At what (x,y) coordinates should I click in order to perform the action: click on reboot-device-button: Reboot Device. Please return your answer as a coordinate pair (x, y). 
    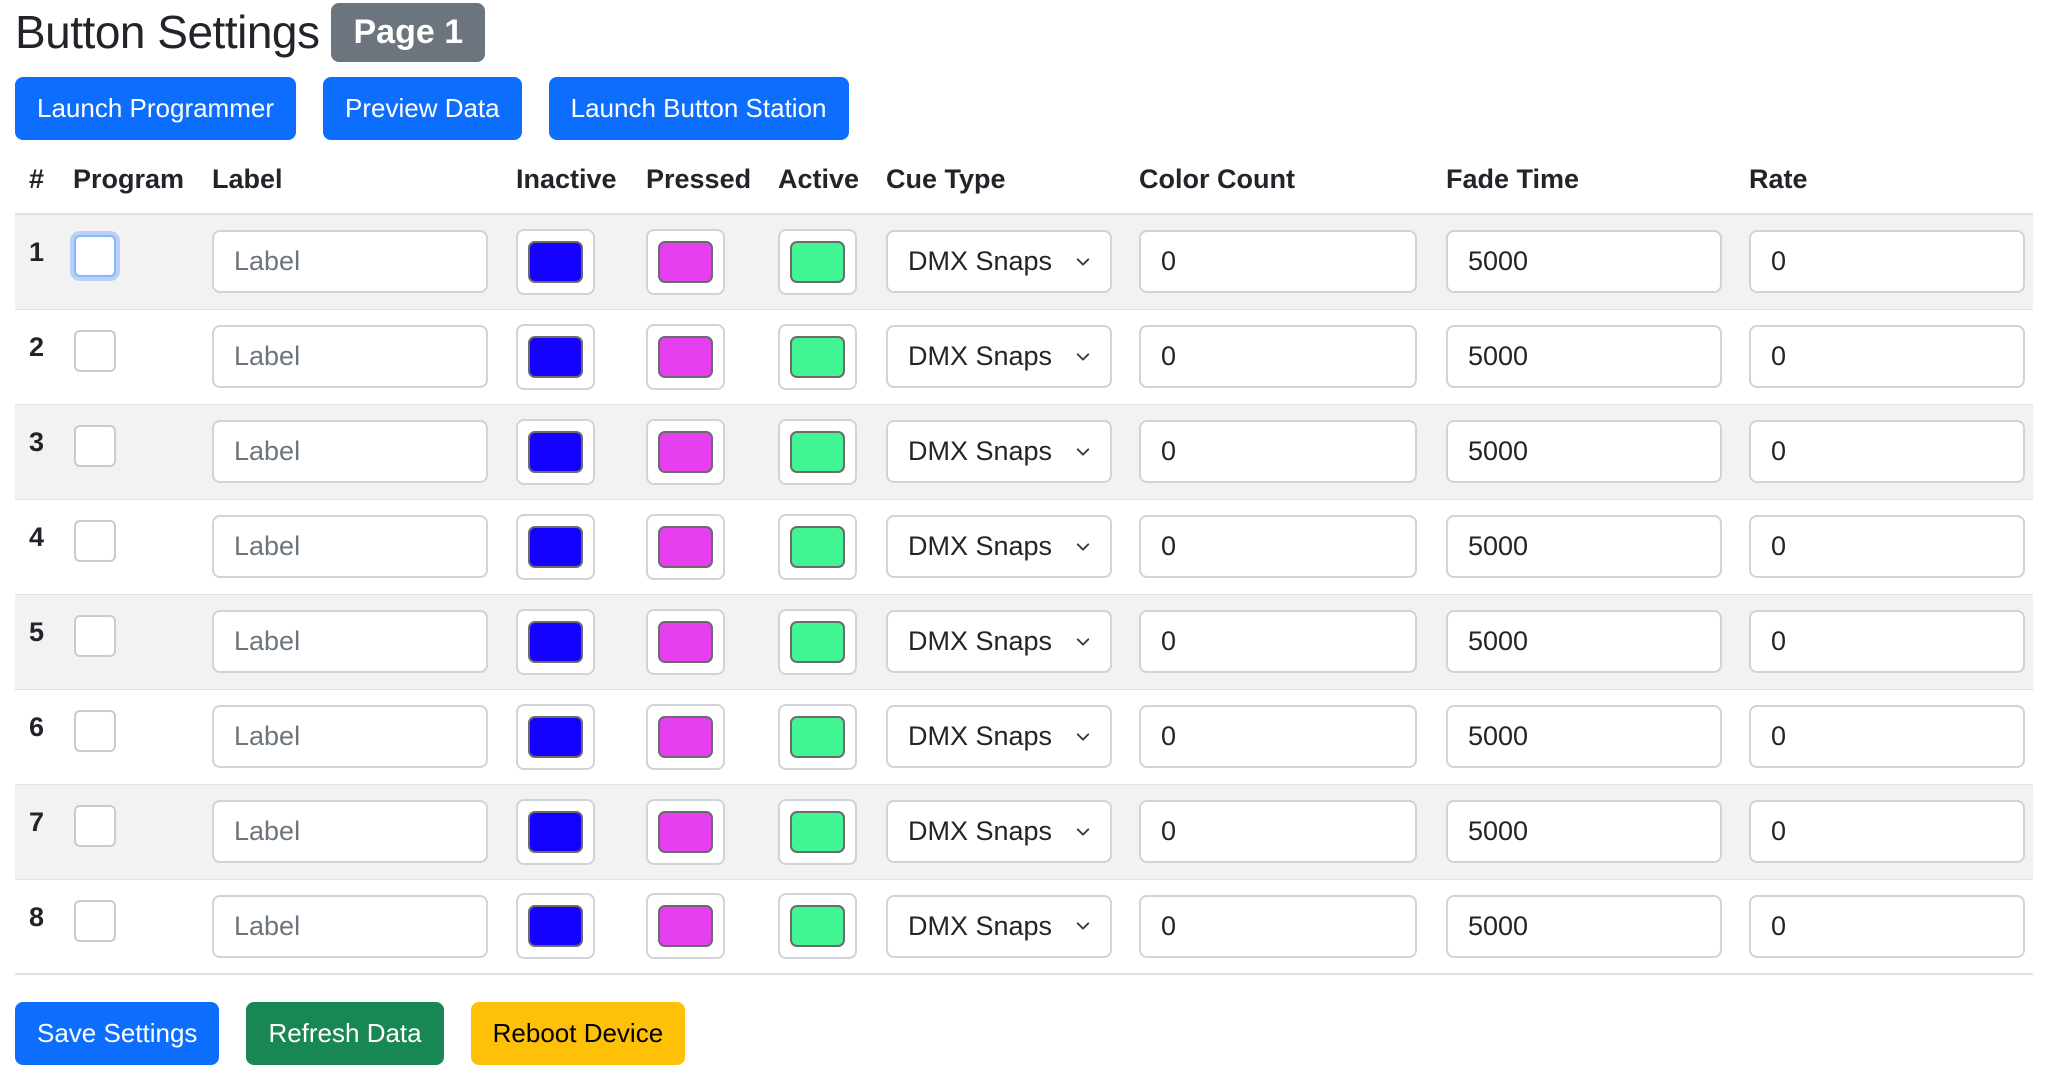
    Looking at the image, I should click on (578, 1033).